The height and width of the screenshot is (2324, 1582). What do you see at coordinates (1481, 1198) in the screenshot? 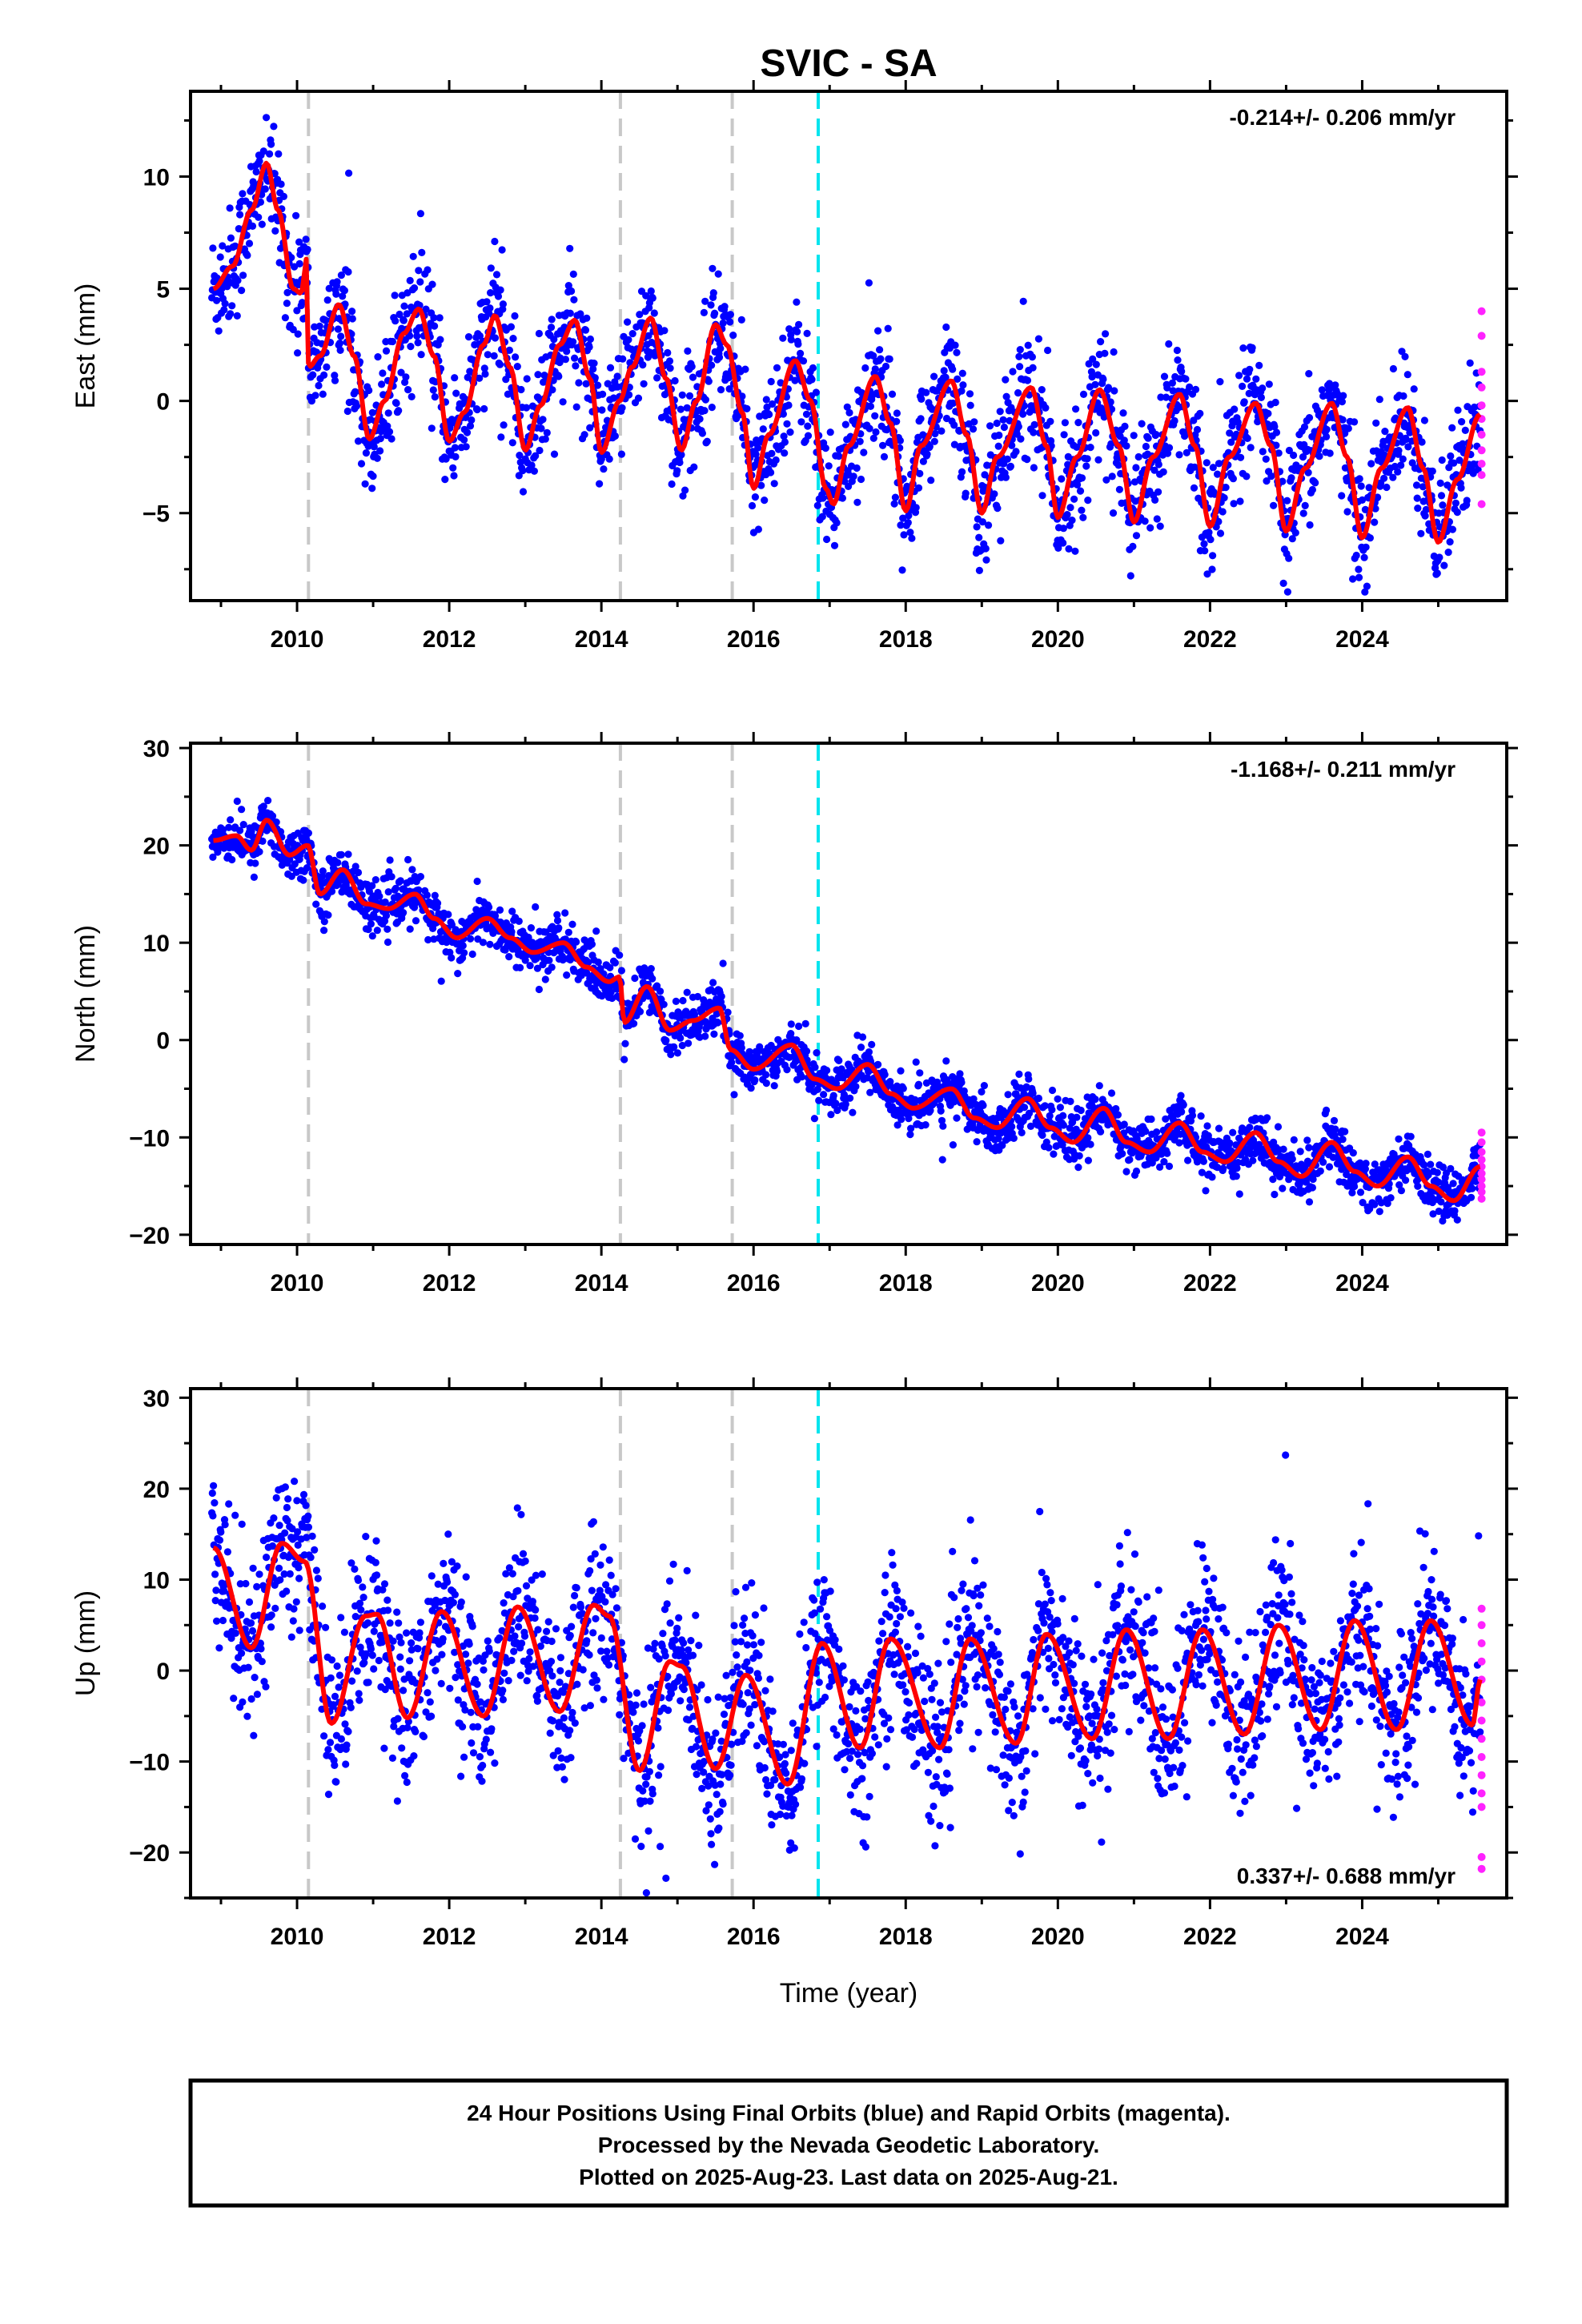
I see `north-rapid-point` at bounding box center [1481, 1198].